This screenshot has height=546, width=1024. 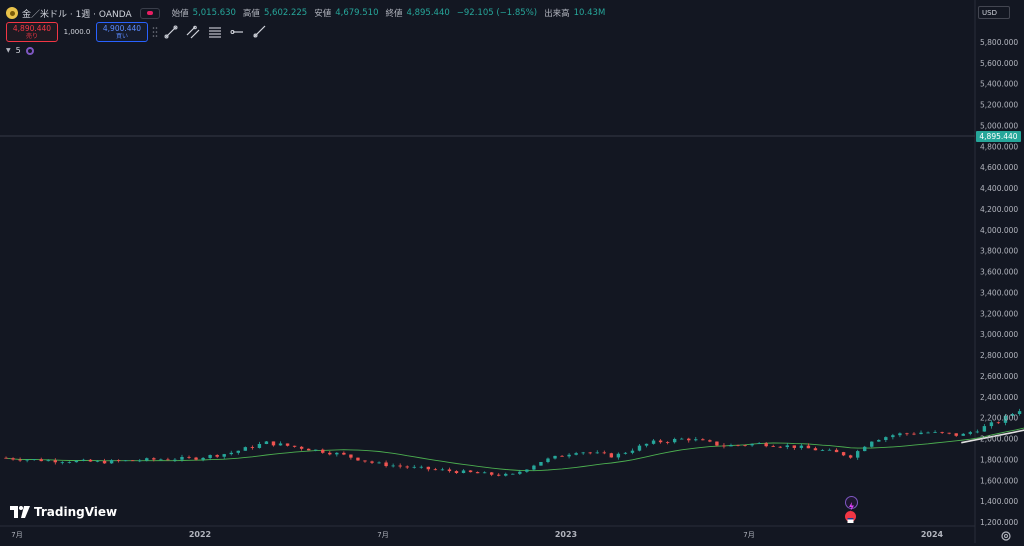 What do you see at coordinates (215, 32) in the screenshot?
I see `fib-retracement-tool-icon` at bounding box center [215, 32].